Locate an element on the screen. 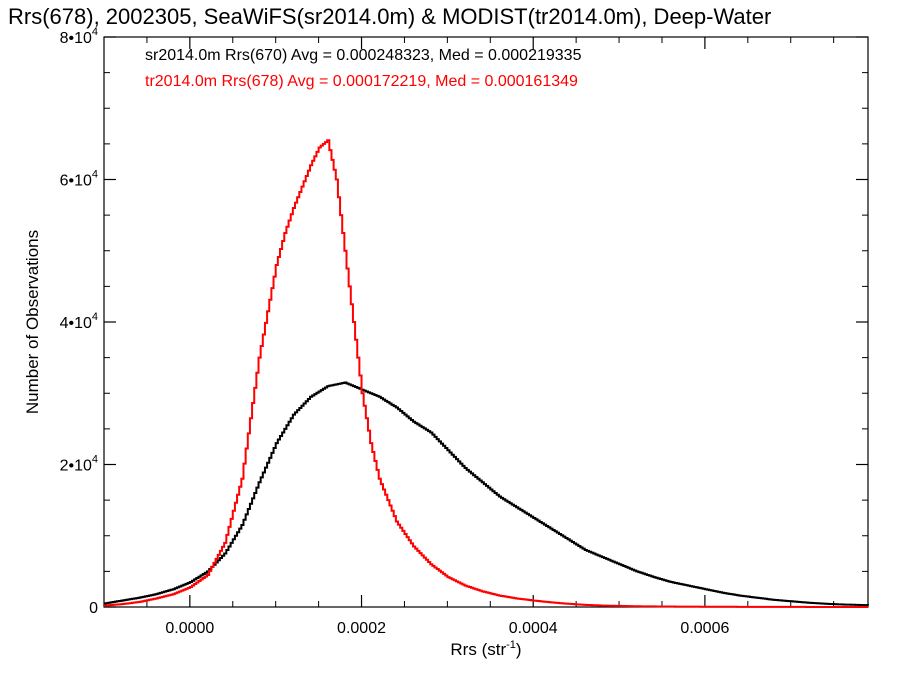  x-tick-label: 0.0004 is located at coordinates (533, 628).